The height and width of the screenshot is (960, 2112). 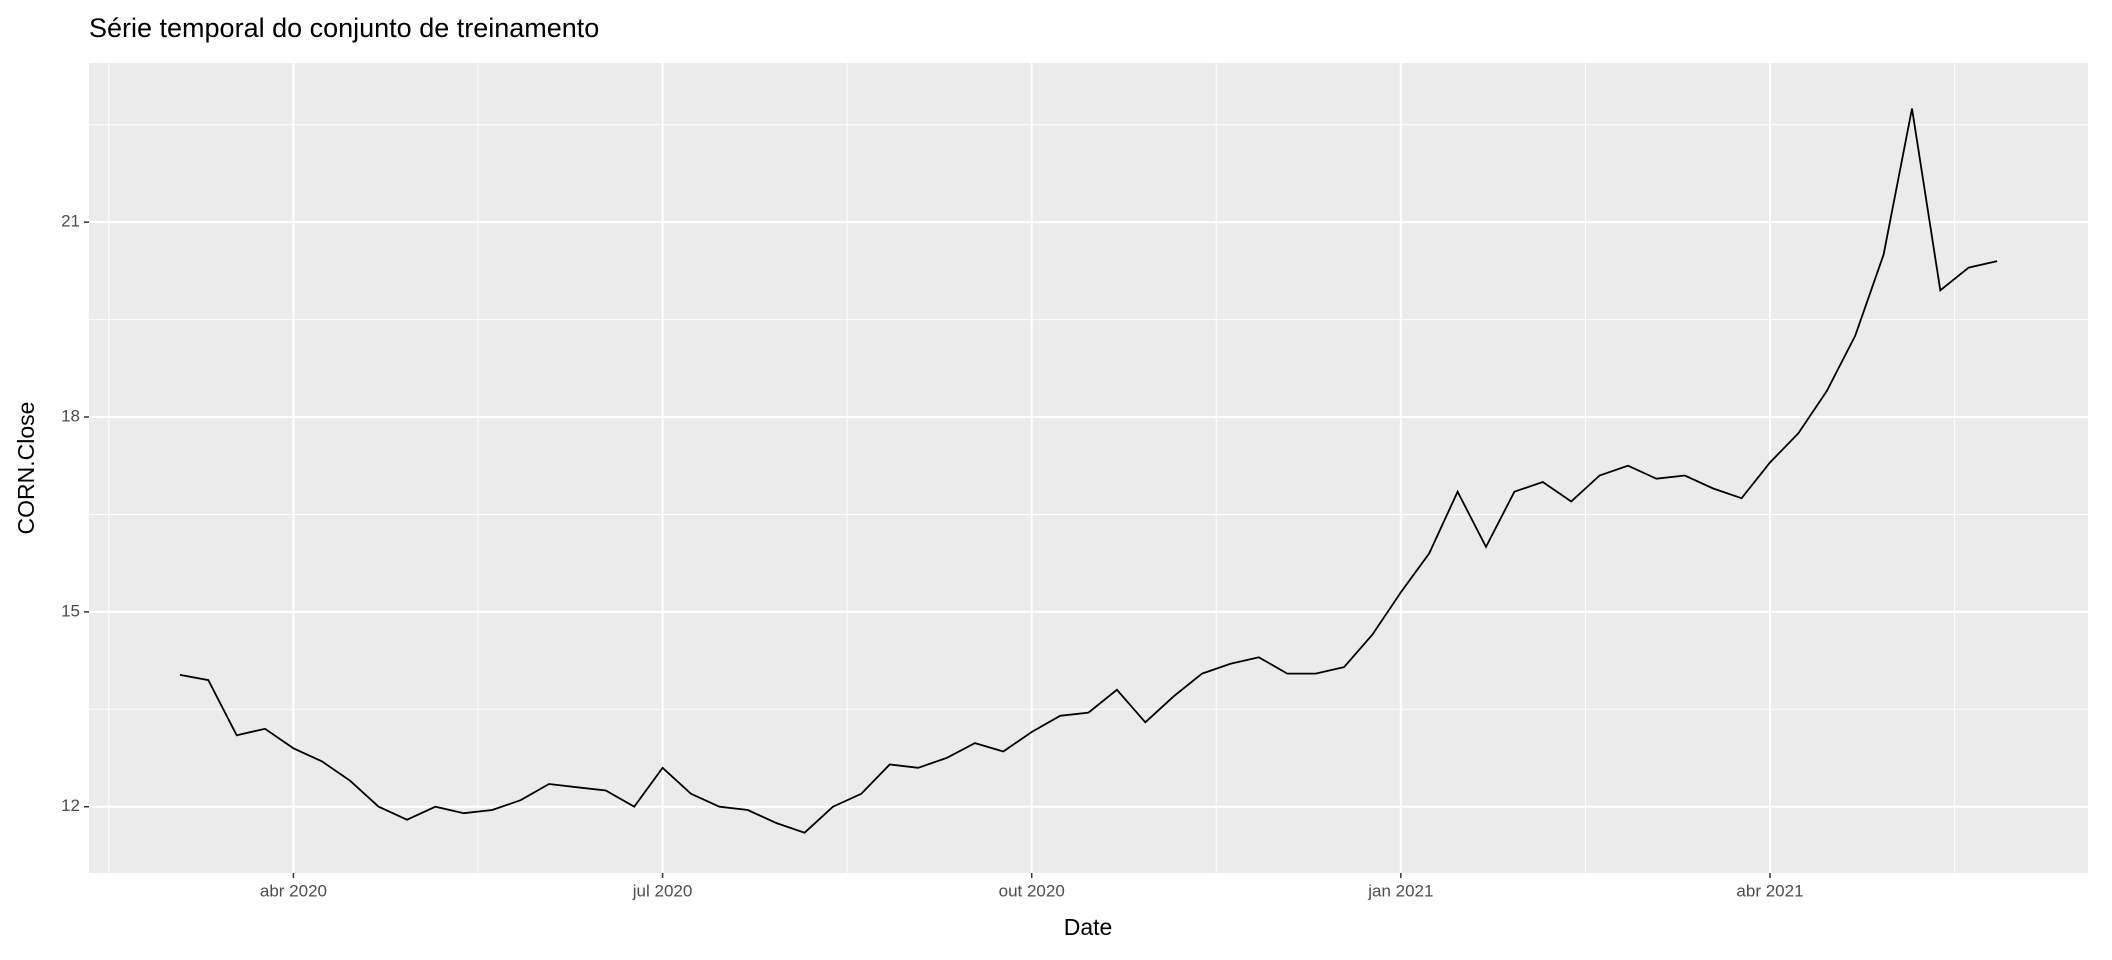 What do you see at coordinates (1400, 890) in the screenshot?
I see `x-tick-label: jan 2021` at bounding box center [1400, 890].